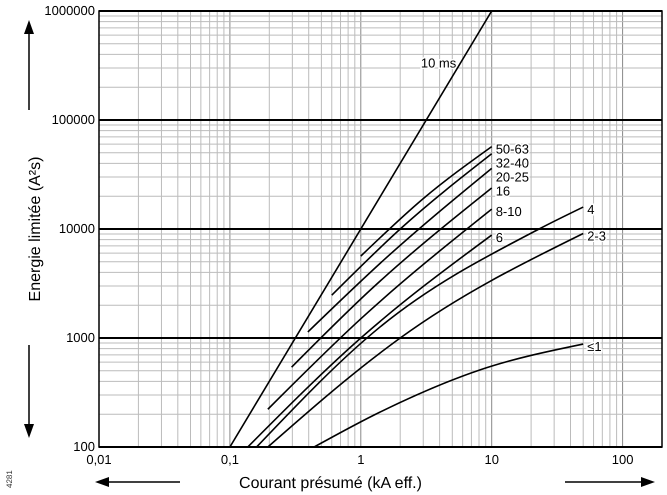 The width and height of the screenshot is (667, 495). Describe the element at coordinates (80, 338) in the screenshot. I see `y-tick-label: 1000` at that location.